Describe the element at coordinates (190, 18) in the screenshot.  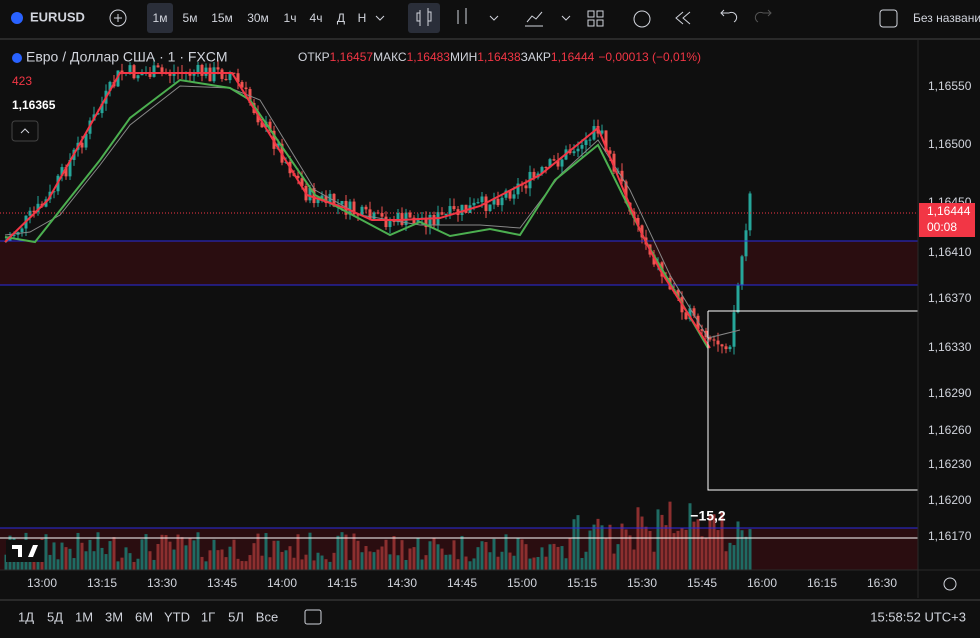
I see `interval: 5м` at that location.